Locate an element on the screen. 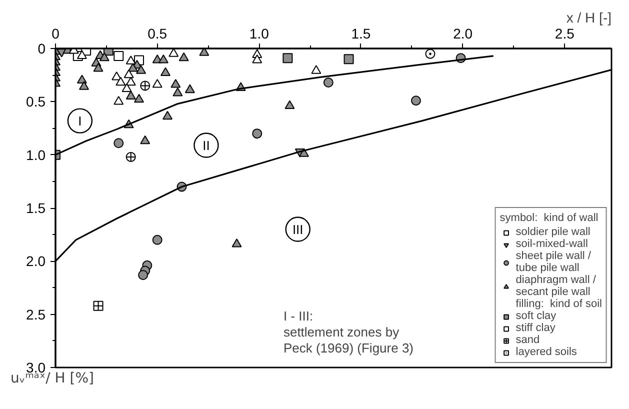  legend-label: soft clay is located at coordinates (536, 316).